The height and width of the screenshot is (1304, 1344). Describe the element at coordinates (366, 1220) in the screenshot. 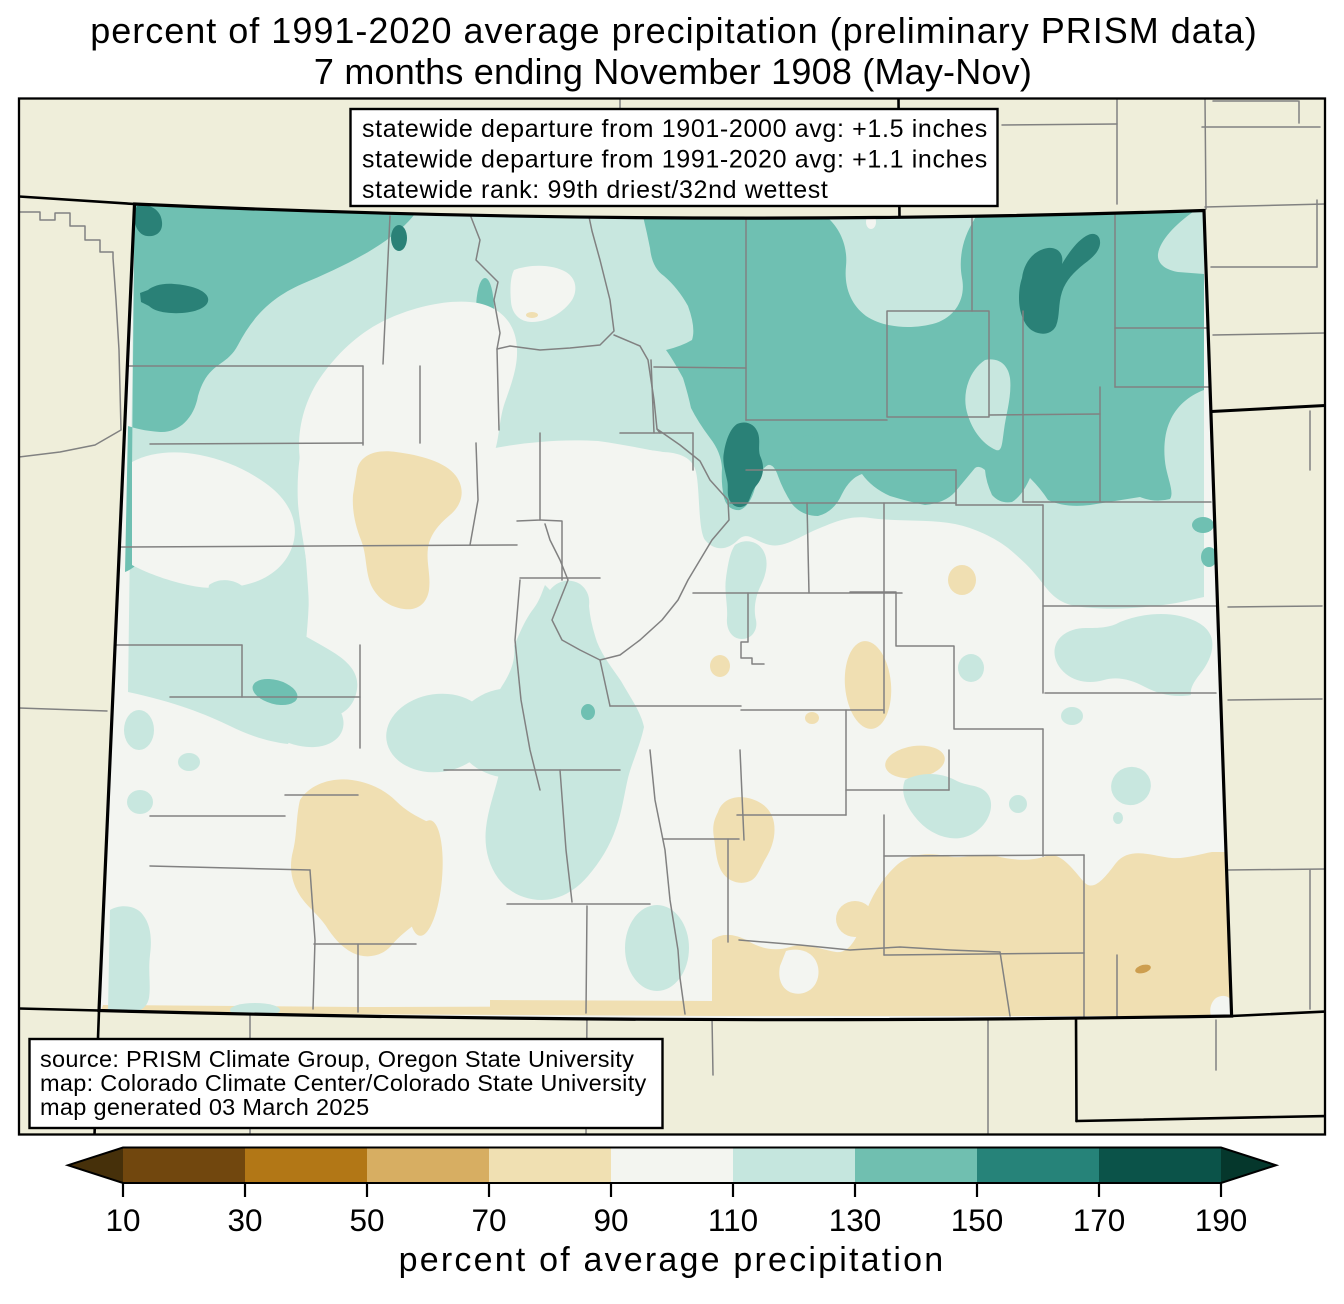

I see `svg-text: 50` at that location.